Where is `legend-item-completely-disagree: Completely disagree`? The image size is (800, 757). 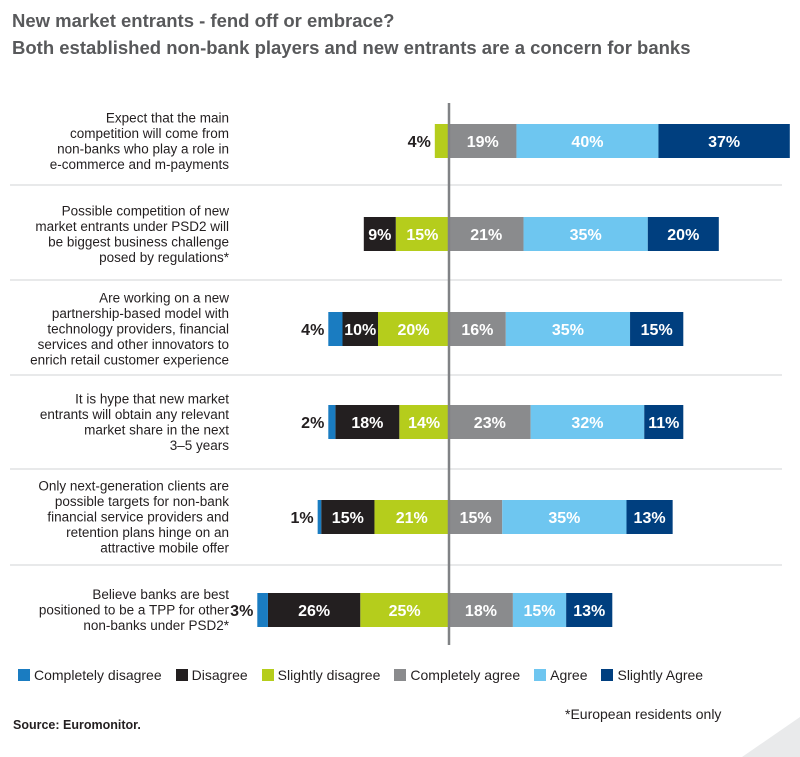 legend-item-completely-disagree: Completely disagree is located at coordinates (90, 675).